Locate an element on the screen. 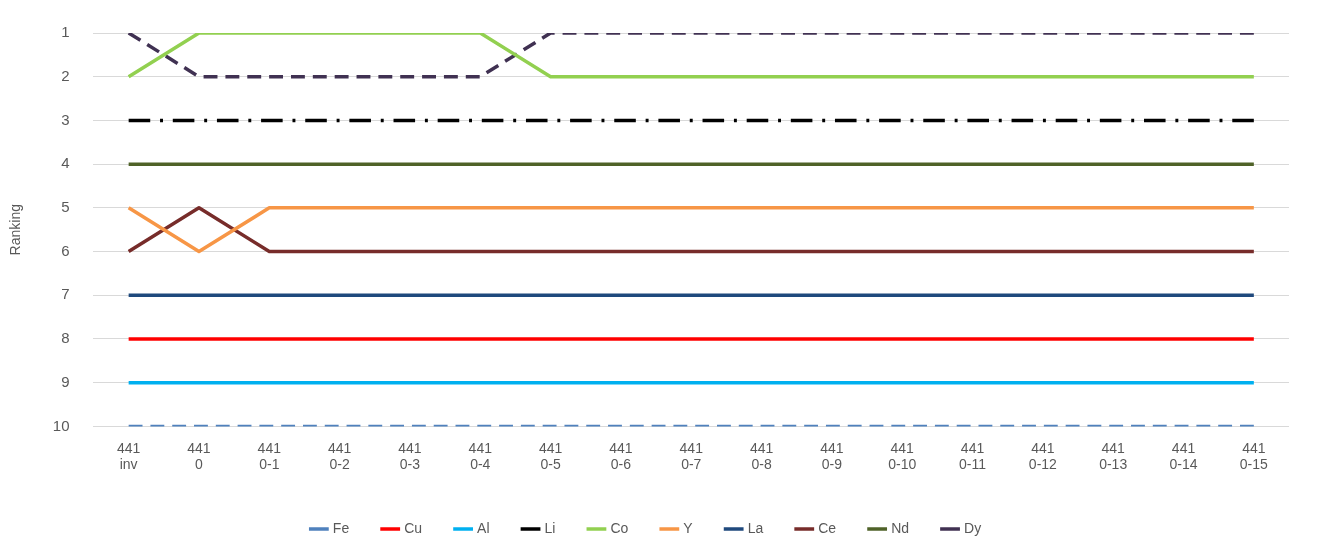 This screenshot has height=546, width=1319. x-tick-label: 441 0-8 is located at coordinates (761, 456).